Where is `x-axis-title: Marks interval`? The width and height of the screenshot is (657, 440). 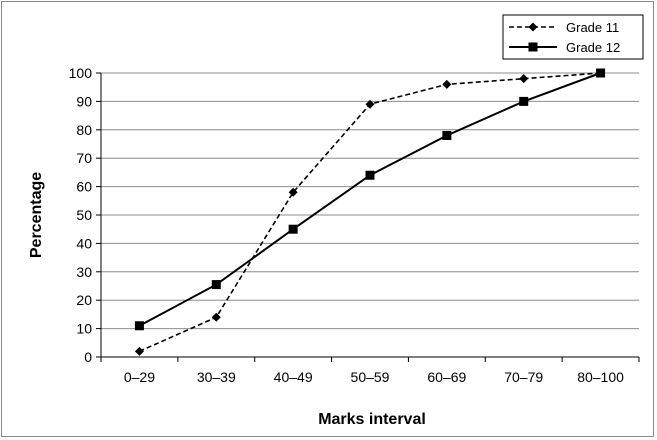 x-axis-title: Marks interval is located at coordinates (372, 419).